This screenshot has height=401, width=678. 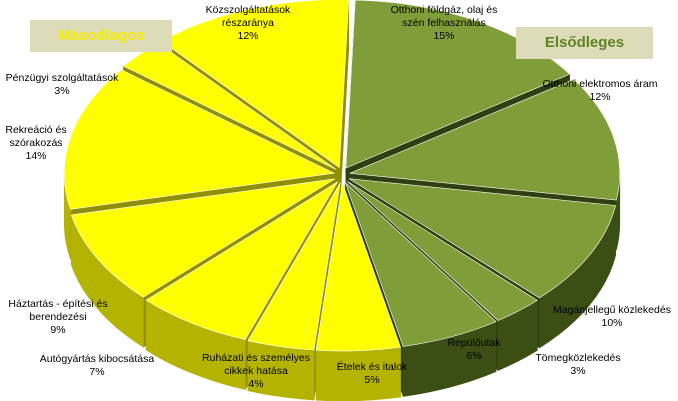 I want to click on slice-label-text: Ruházati és személyes, so click(x=256, y=358).